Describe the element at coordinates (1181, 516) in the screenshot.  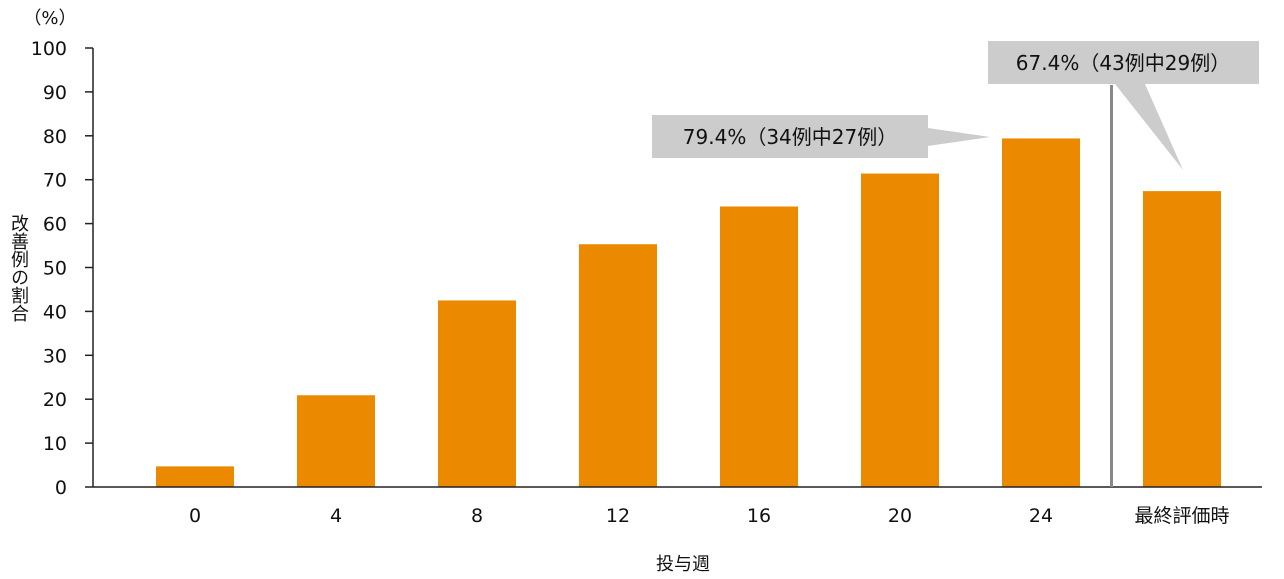
I see `x-tick-label: 最終評価時` at that location.